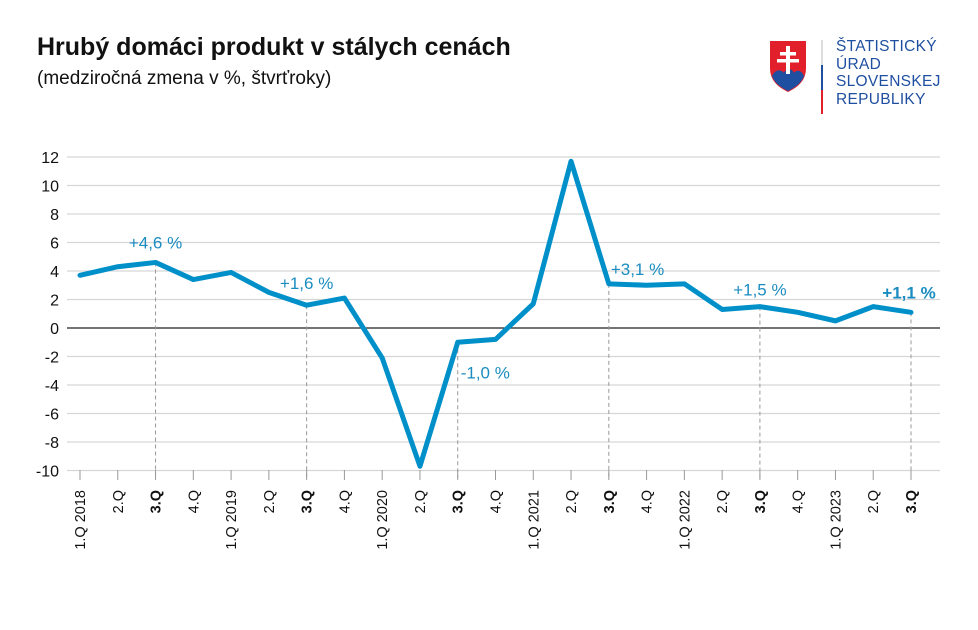 Image resolution: width=978 pixels, height=630 pixels. What do you see at coordinates (685, 520) in the screenshot?
I see `x-tick-label: 1.Q 2022` at bounding box center [685, 520].